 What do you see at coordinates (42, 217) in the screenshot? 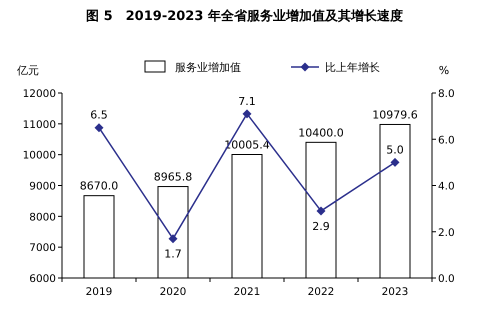
I see `y-tick-label: 8000` at bounding box center [42, 217].